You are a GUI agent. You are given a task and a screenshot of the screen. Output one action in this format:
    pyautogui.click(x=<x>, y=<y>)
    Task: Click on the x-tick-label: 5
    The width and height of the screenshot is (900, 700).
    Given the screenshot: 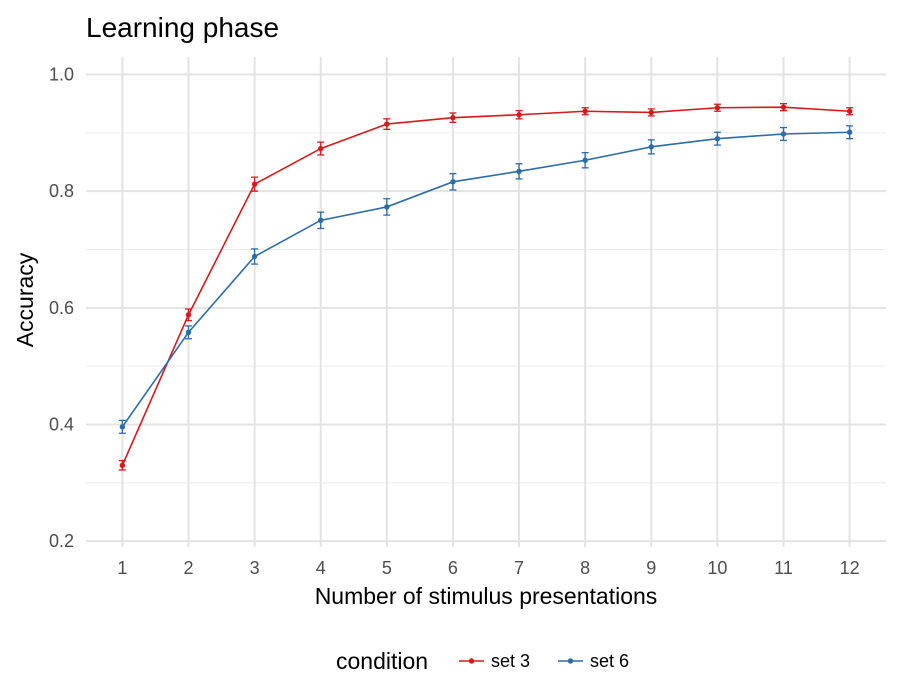 What is the action you would take?
    pyautogui.click(x=387, y=568)
    